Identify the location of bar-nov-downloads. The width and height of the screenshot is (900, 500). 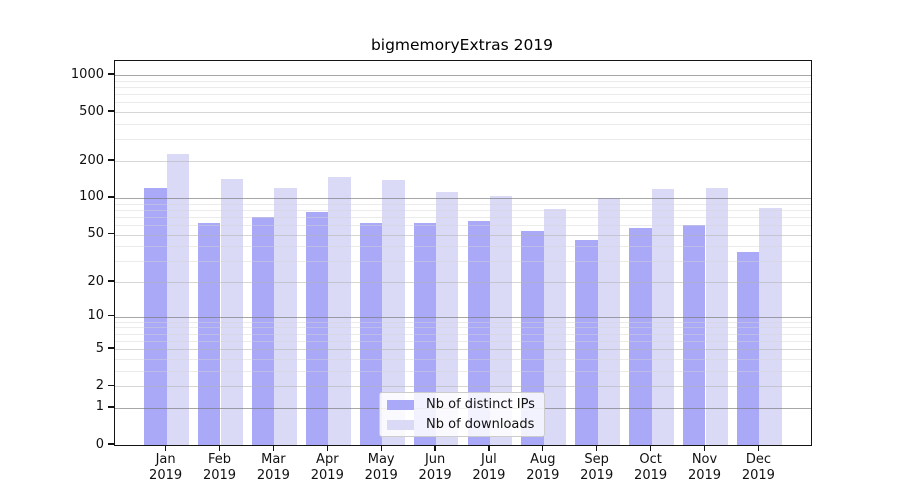
(716, 316).